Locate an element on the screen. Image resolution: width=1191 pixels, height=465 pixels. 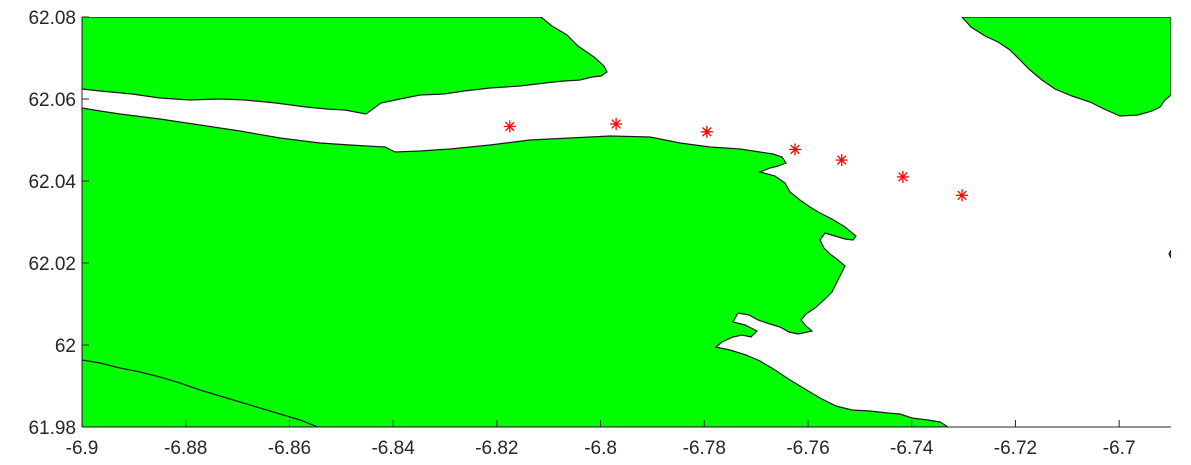
markers-layer is located at coordinates (736, 160).